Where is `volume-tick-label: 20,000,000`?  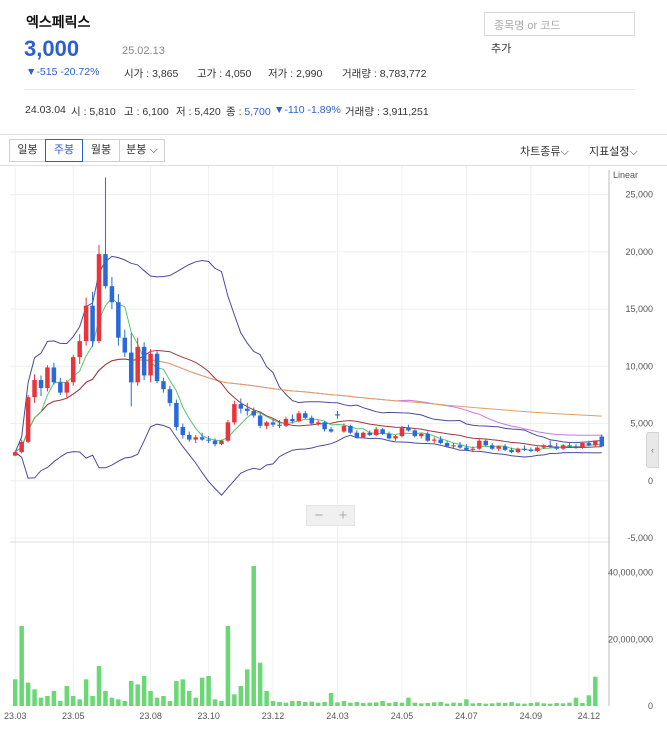 volume-tick-label: 20,000,000 is located at coordinates (630, 639).